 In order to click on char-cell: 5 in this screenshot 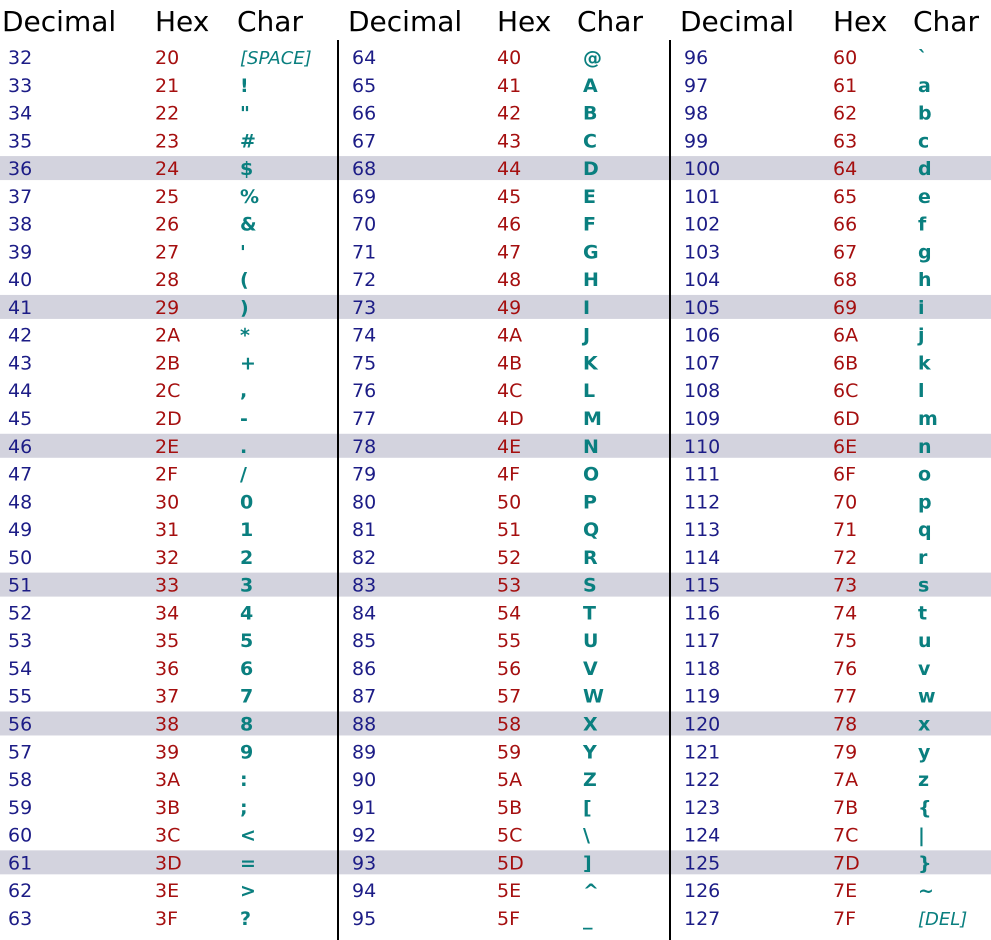, I will do `click(246, 641)`.